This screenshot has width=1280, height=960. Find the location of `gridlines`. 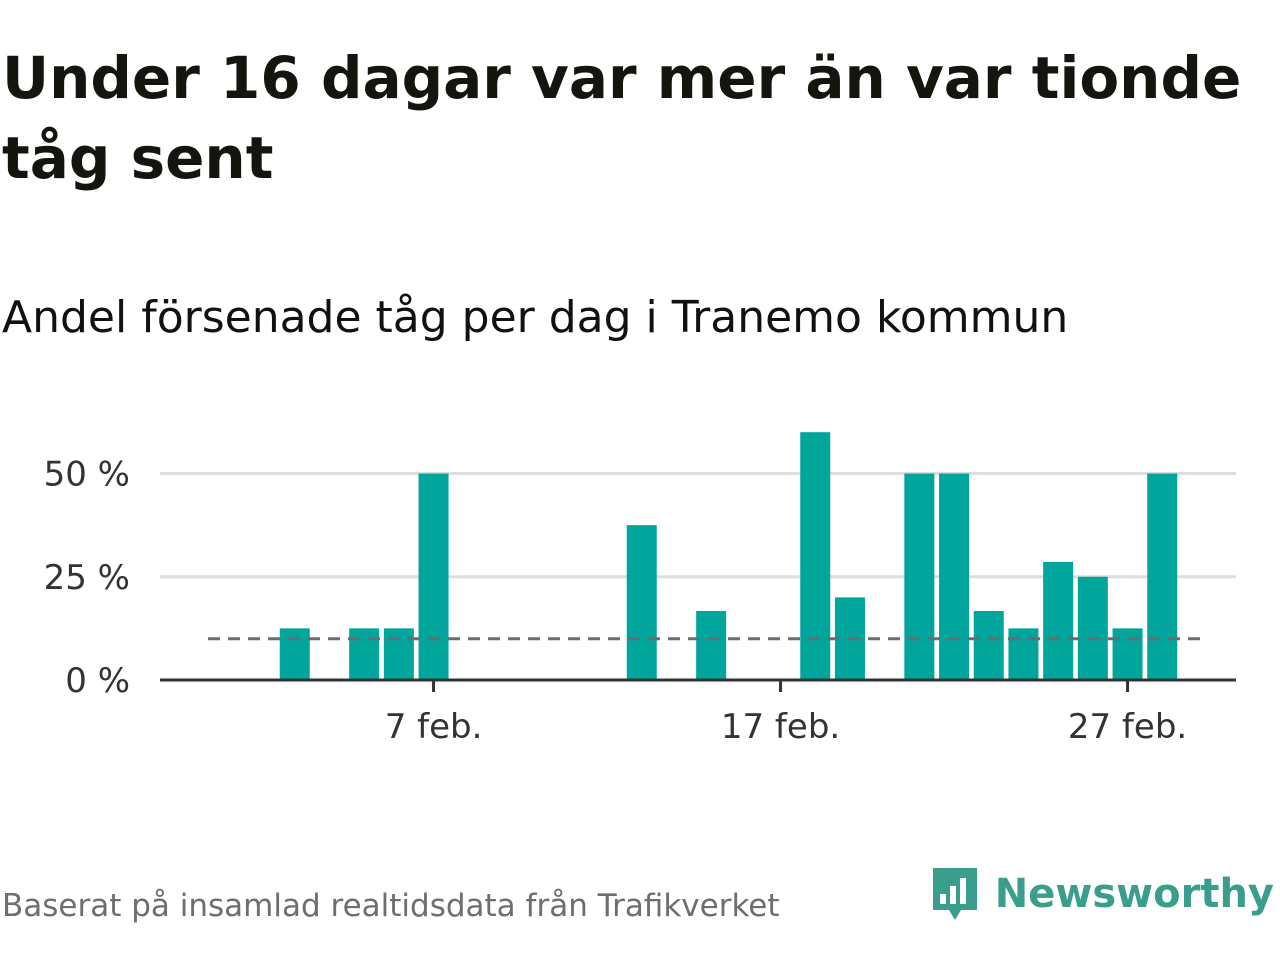

gridlines is located at coordinates (698, 525).